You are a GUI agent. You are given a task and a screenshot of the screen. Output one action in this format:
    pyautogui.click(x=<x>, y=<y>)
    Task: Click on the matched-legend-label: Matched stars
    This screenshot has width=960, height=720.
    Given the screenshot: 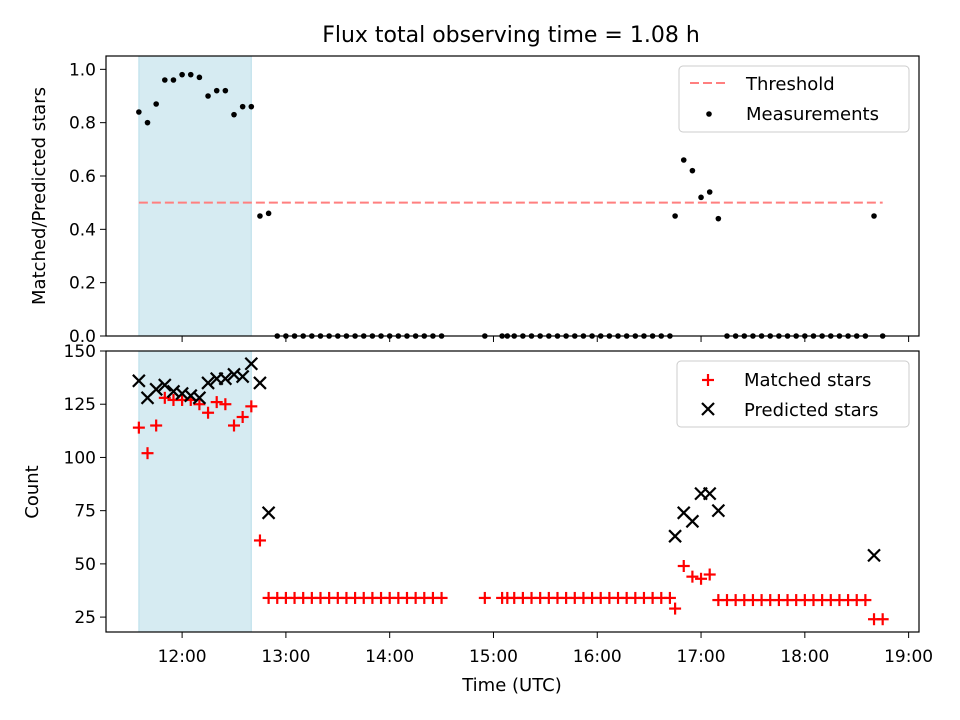 What is the action you would take?
    pyautogui.click(x=807, y=380)
    